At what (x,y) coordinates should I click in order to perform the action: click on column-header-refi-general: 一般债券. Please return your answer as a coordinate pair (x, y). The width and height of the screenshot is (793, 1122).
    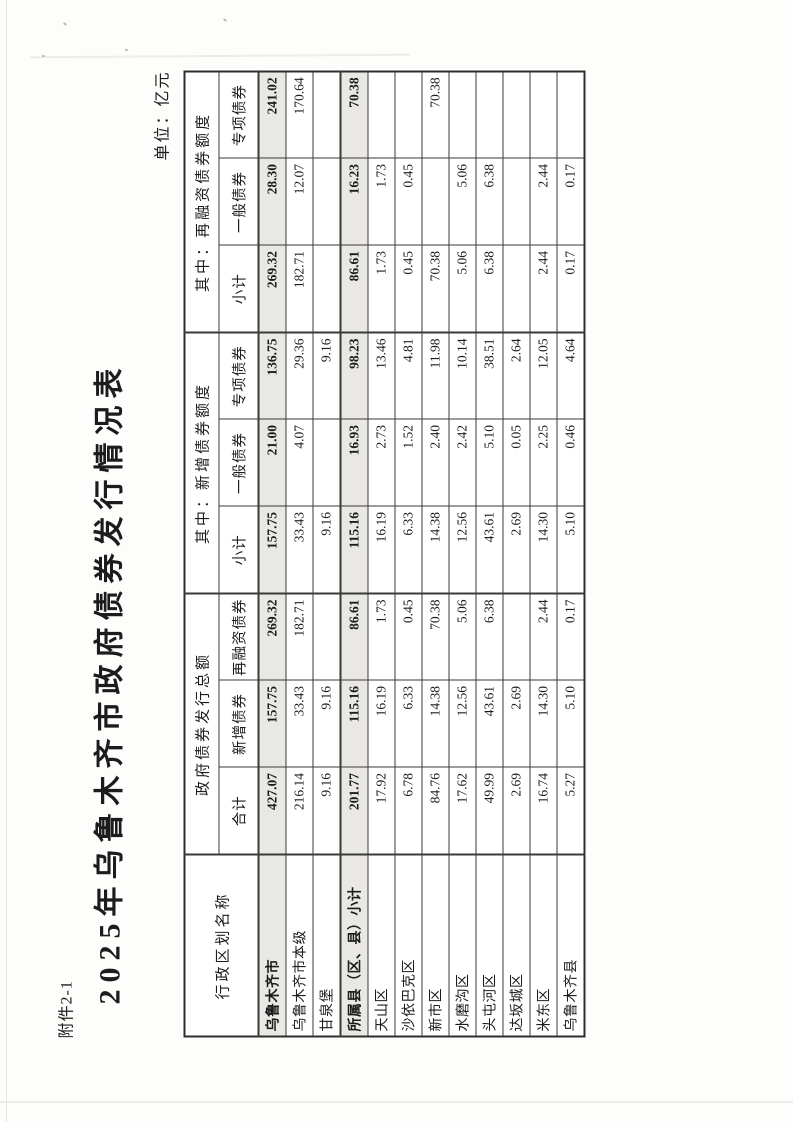
    Looking at the image, I should click on (238, 201).